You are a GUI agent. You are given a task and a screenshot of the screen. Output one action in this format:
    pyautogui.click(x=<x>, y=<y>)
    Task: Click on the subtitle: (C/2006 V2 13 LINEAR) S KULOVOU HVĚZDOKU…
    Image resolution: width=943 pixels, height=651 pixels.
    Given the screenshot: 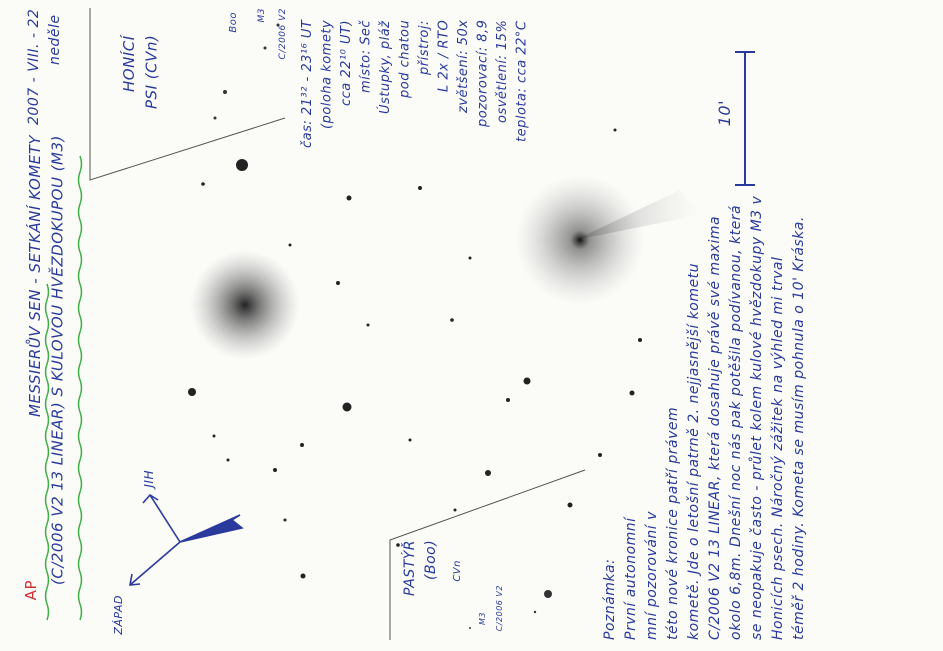 What is the action you would take?
    pyautogui.click(x=57, y=360)
    